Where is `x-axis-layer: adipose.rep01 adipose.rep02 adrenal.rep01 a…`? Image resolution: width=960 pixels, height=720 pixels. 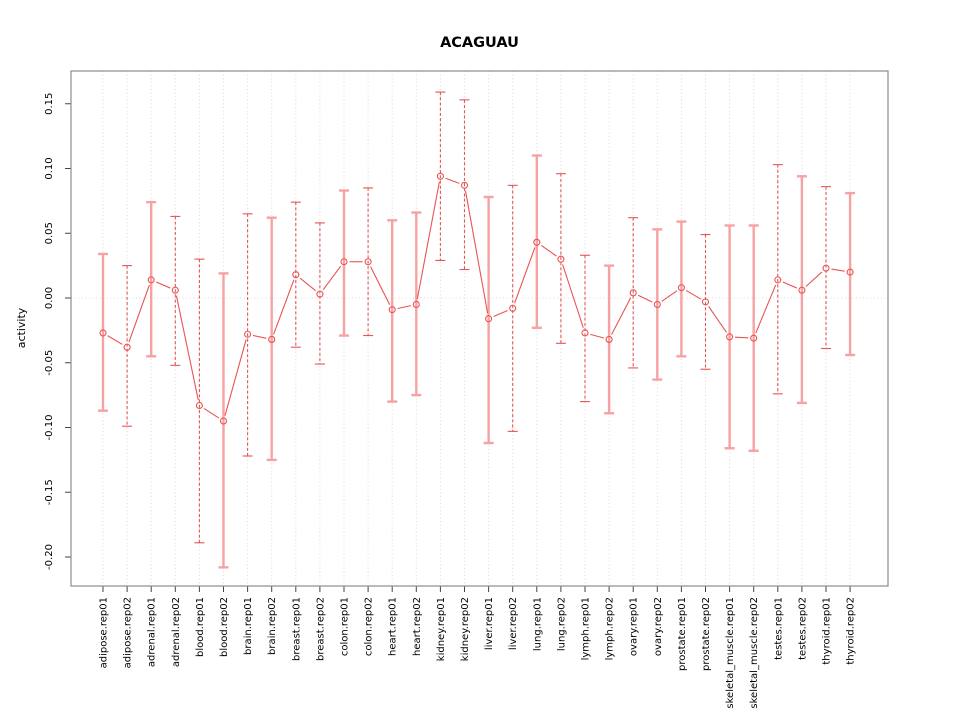 x-axis-layer: adipose.rep01 adipose.rep02 adrenal.rep01 a… is located at coordinates (478, 647).